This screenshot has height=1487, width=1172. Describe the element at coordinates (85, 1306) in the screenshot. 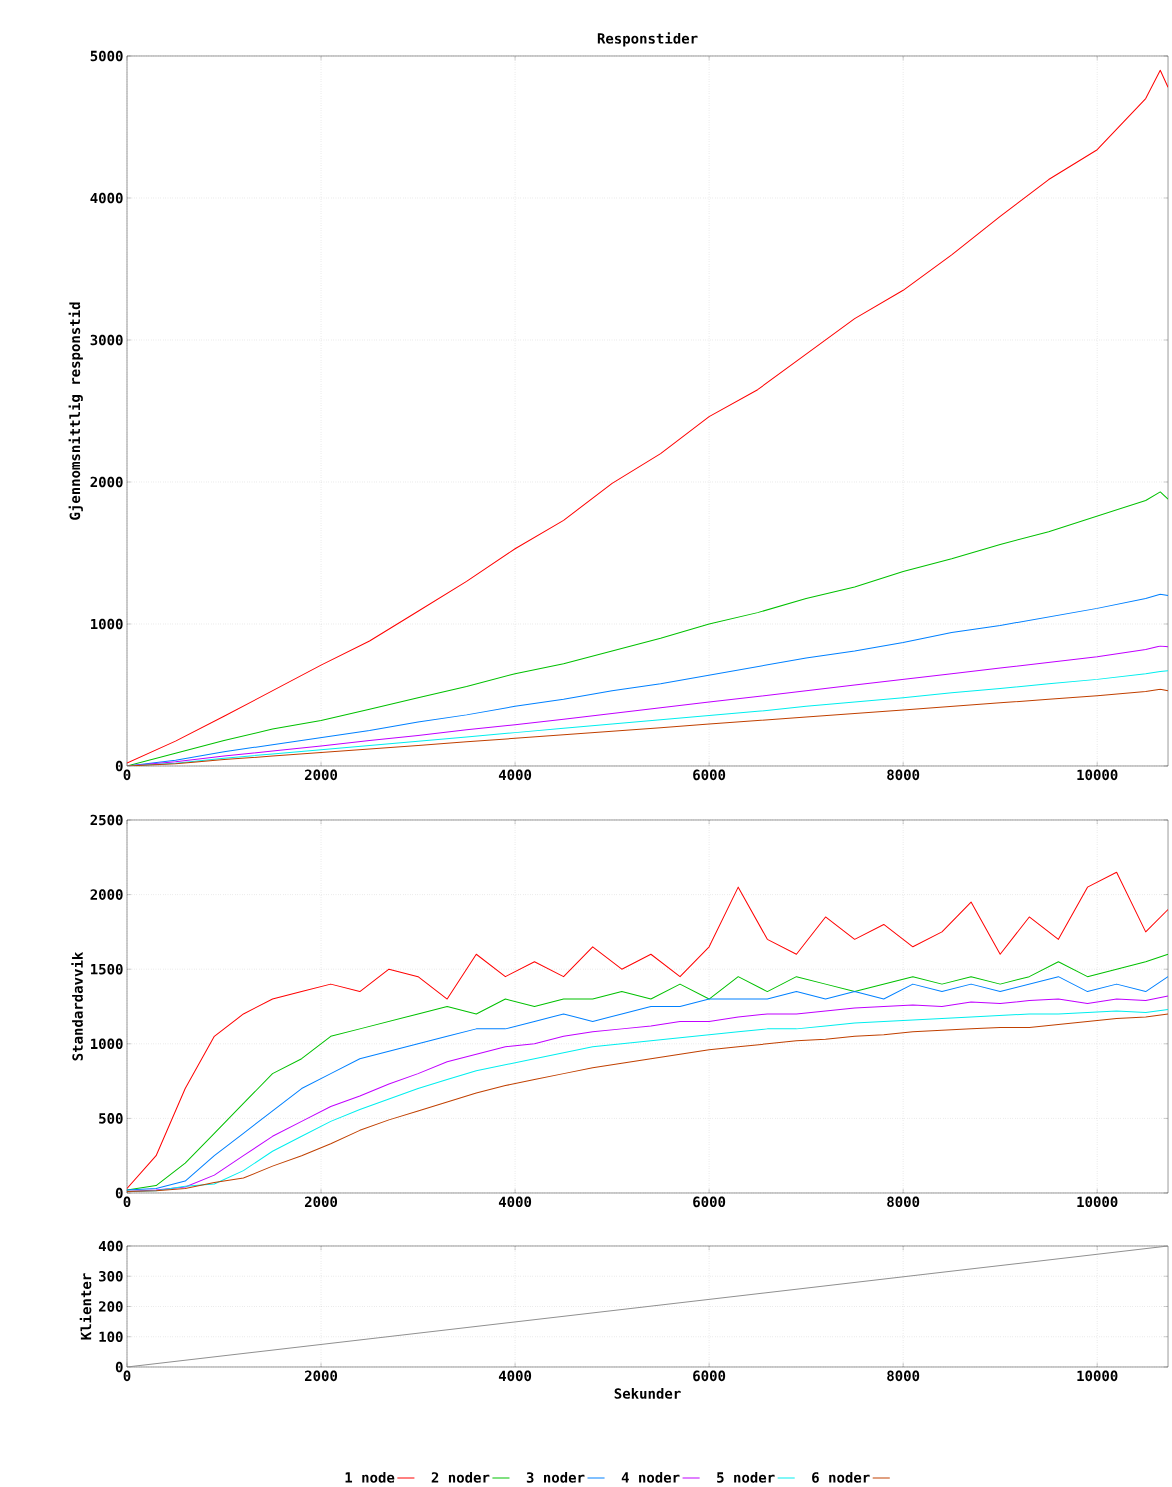

I see `y-axis-title: Klienter` at that location.